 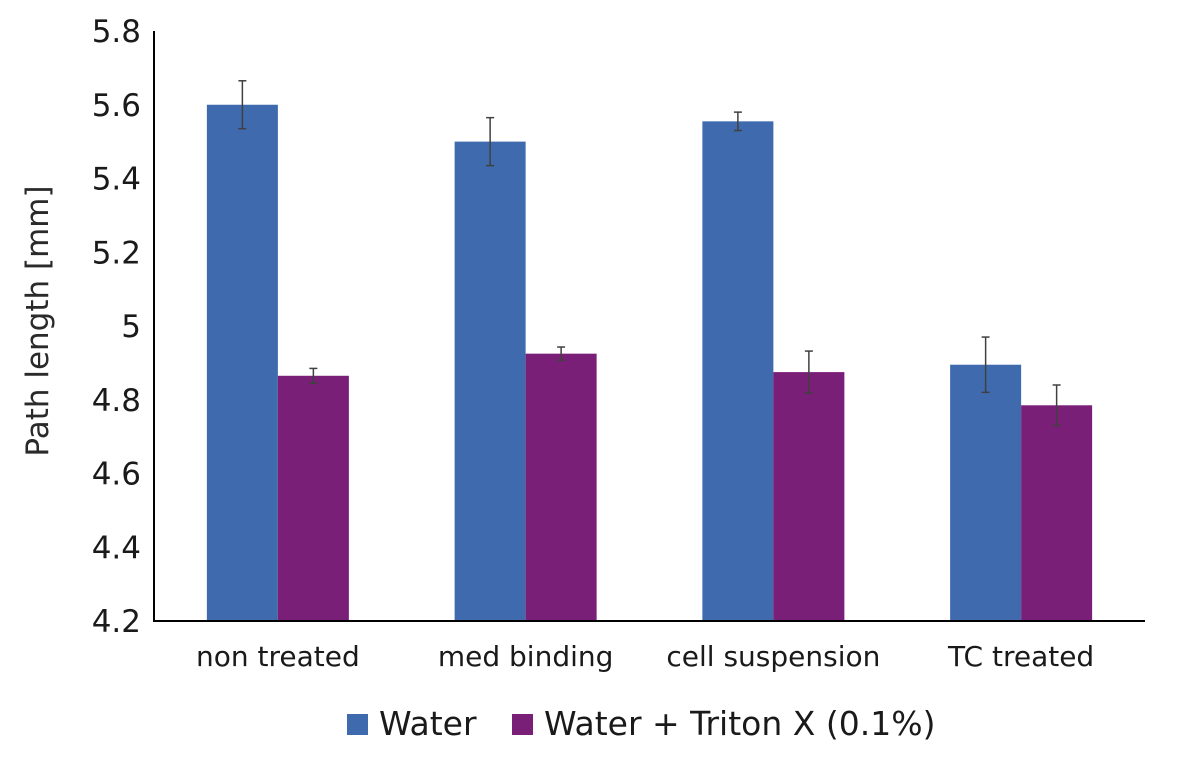 What do you see at coordinates (428, 723) in the screenshot?
I see `legend-label-water: Water` at bounding box center [428, 723].